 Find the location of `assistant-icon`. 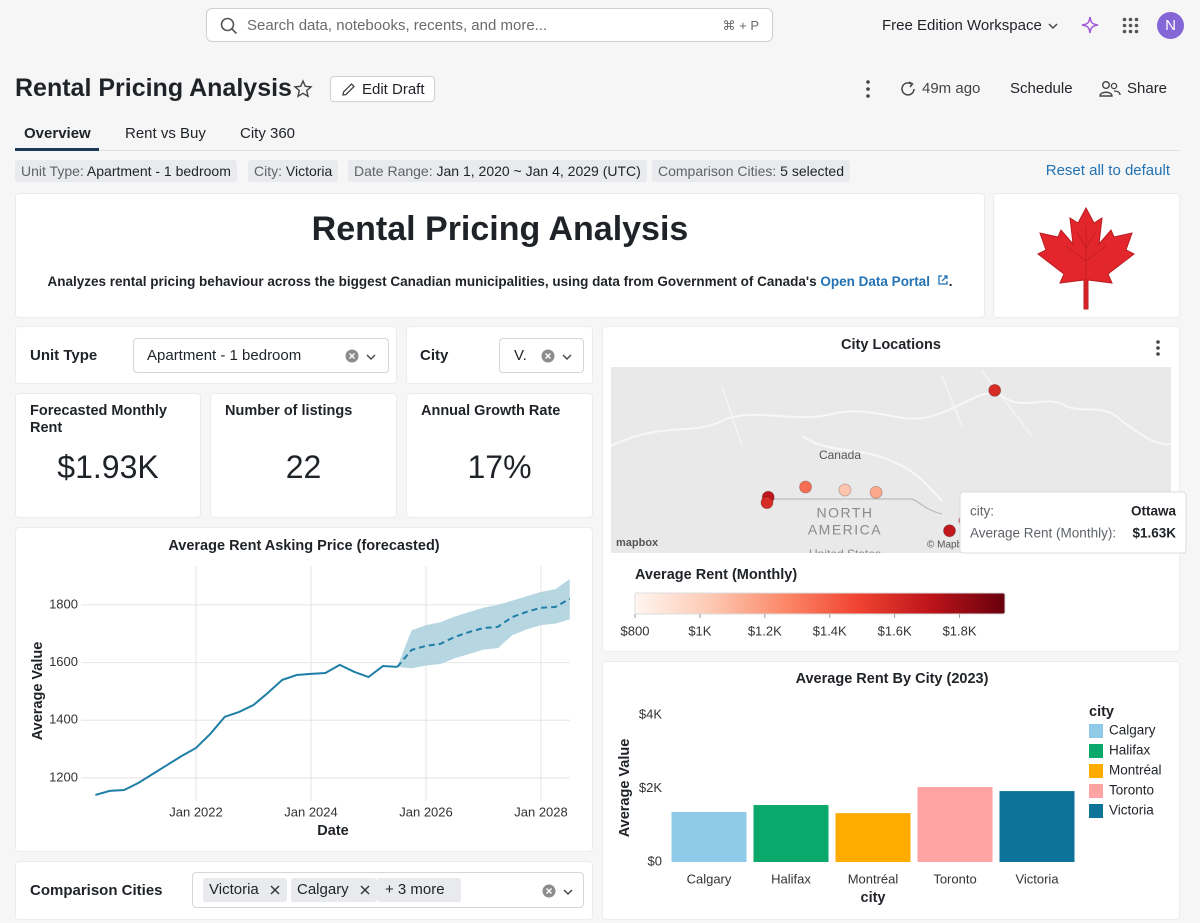

assistant-icon is located at coordinates (1090, 25).